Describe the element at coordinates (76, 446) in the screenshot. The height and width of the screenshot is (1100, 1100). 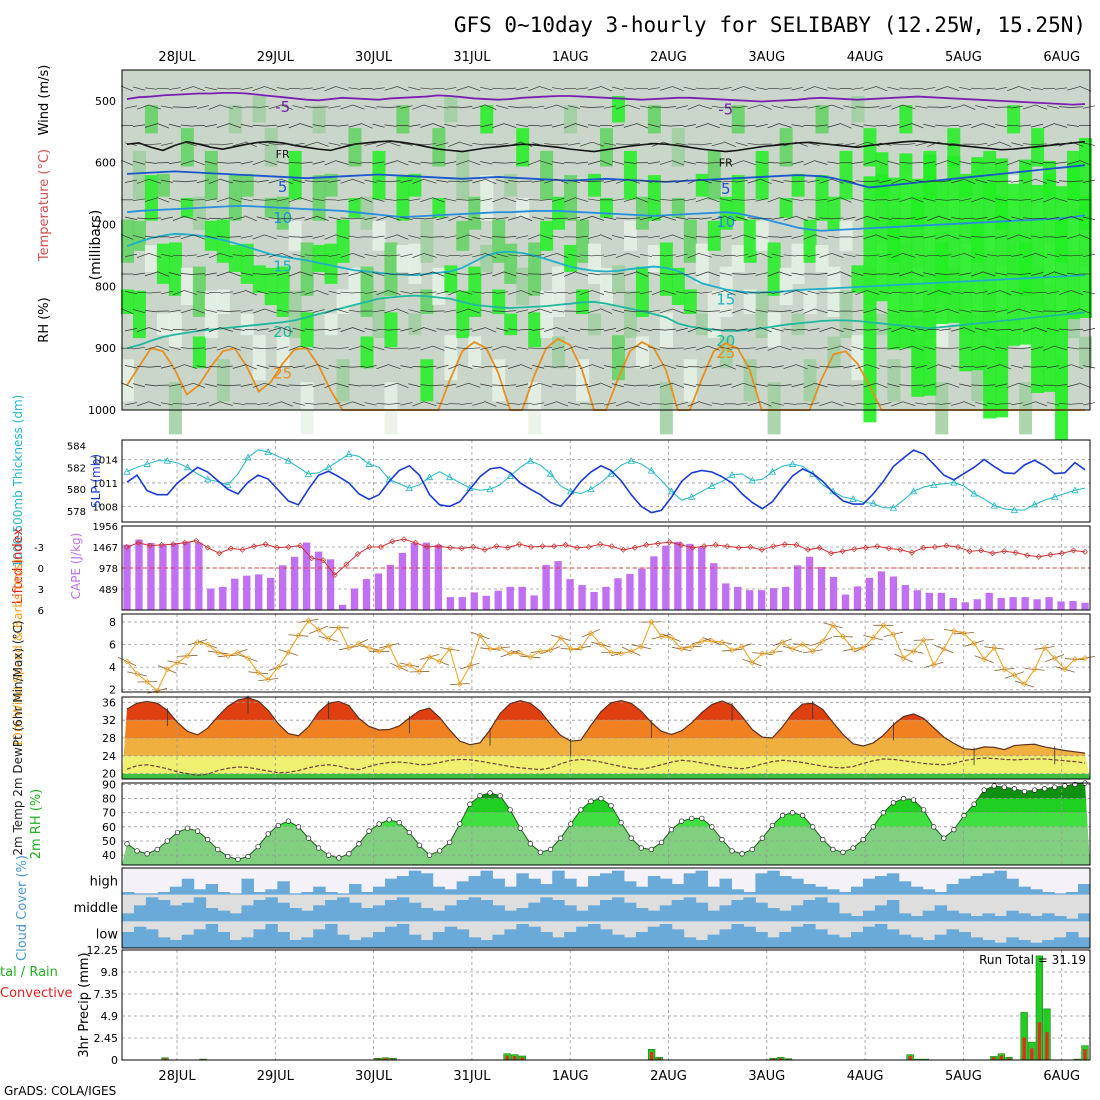
I see `thickness-tick: 584` at that location.